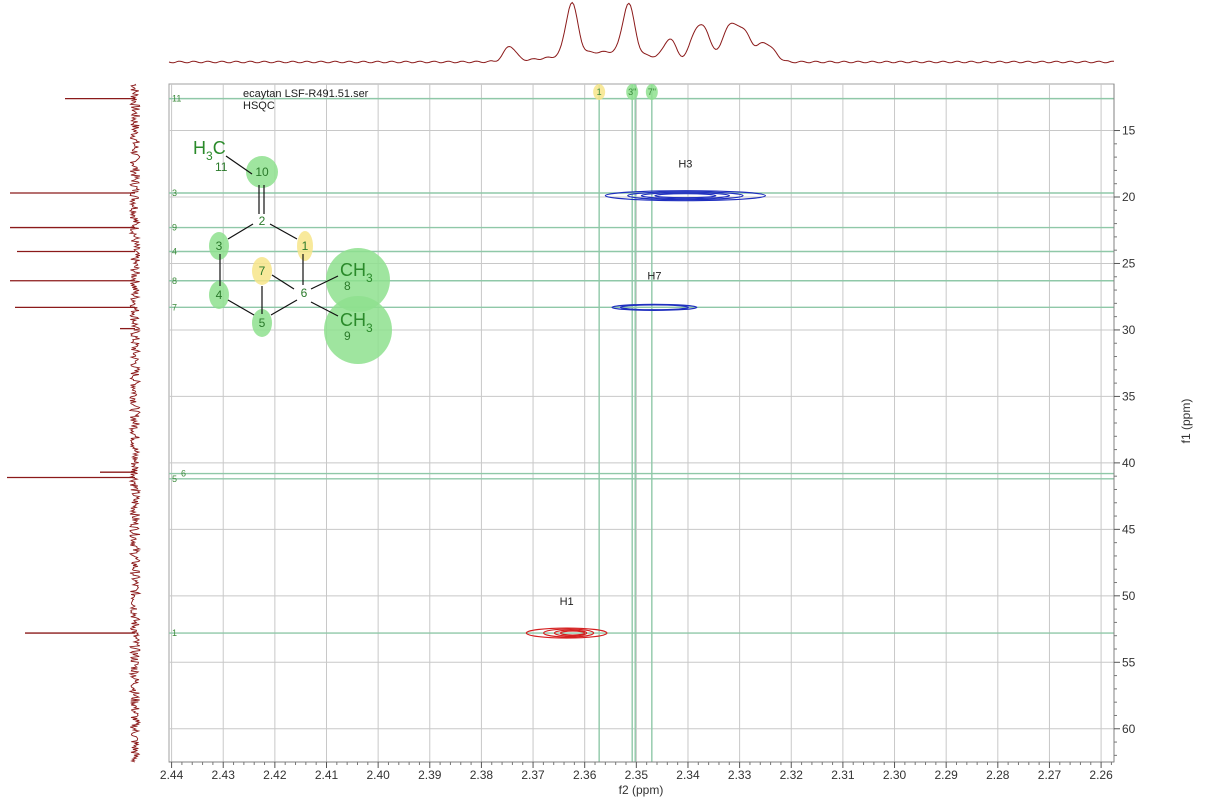 Image resolution: width=1206 pixels, height=803 pixels. Describe the element at coordinates (74, 423) in the screenshot. I see `f1-projection-trace` at that location.